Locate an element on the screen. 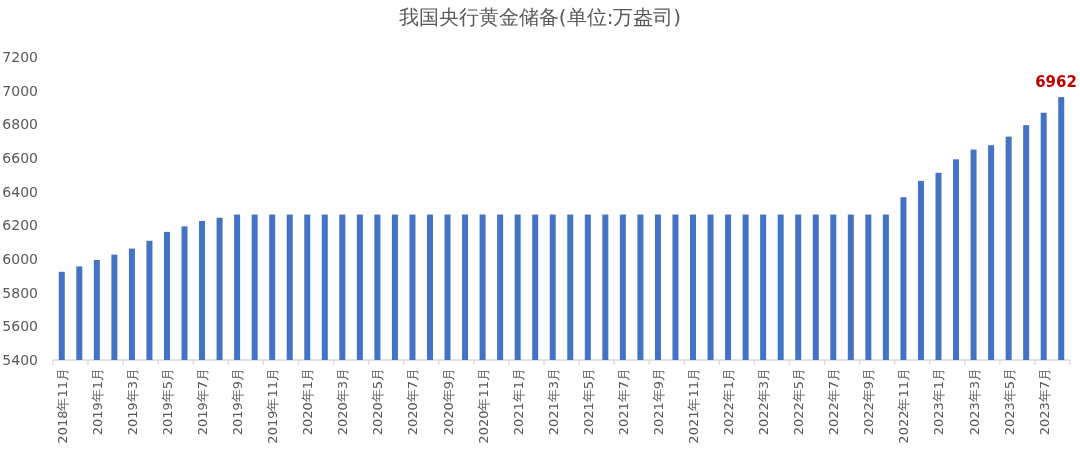  x-tick-label: 2020年5月 is located at coordinates (378, 402).